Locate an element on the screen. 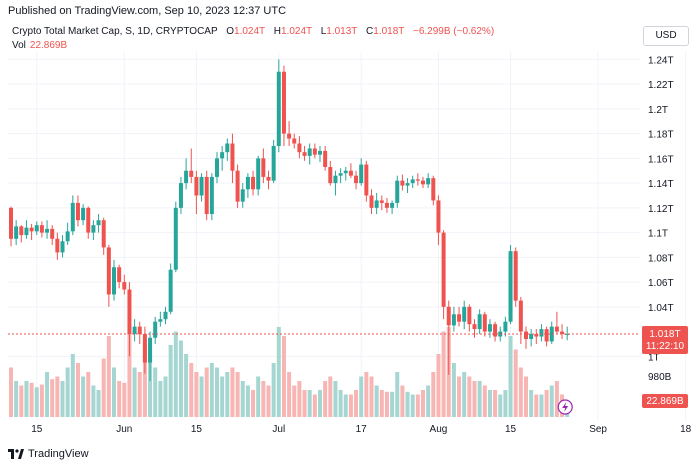 This screenshot has width=700, height=468. change-value: −6.299B (−0.62%) is located at coordinates (453, 31).